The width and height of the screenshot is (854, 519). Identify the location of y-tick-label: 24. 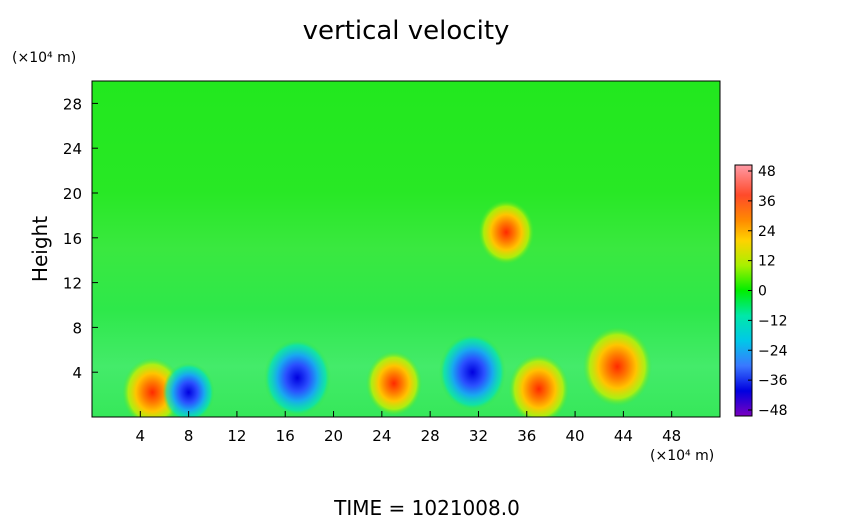
(72, 149).